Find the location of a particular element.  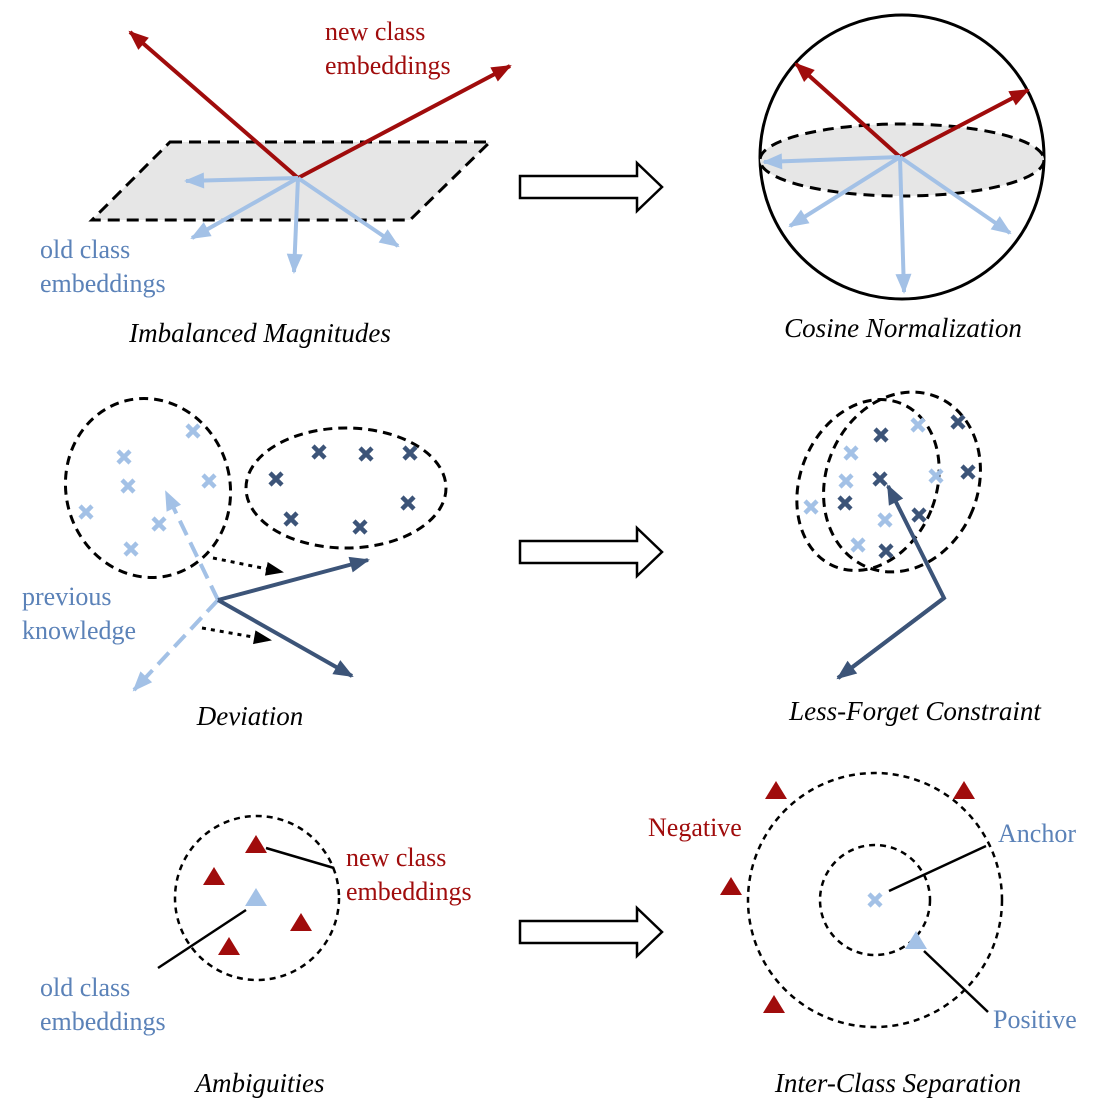

positive-label: Positive is located at coordinates (1035, 1019).